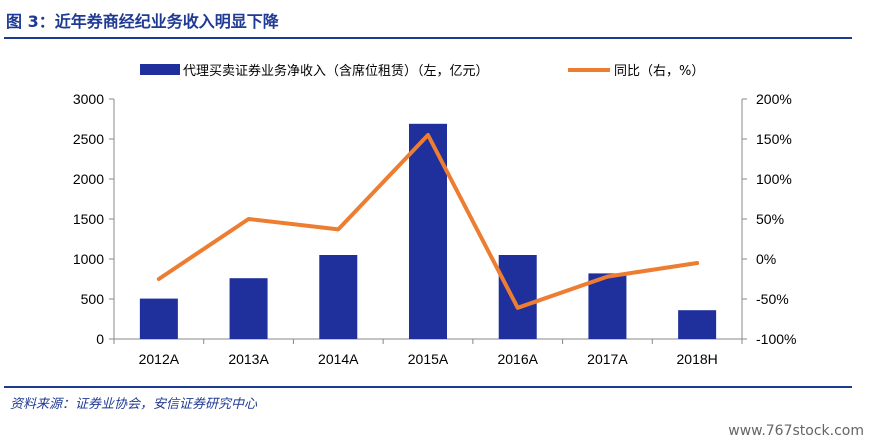 Image resolution: width=872 pixels, height=445 pixels. What do you see at coordinates (88, 219) in the screenshot?
I see `y-left-tick-label: 1500` at bounding box center [88, 219].